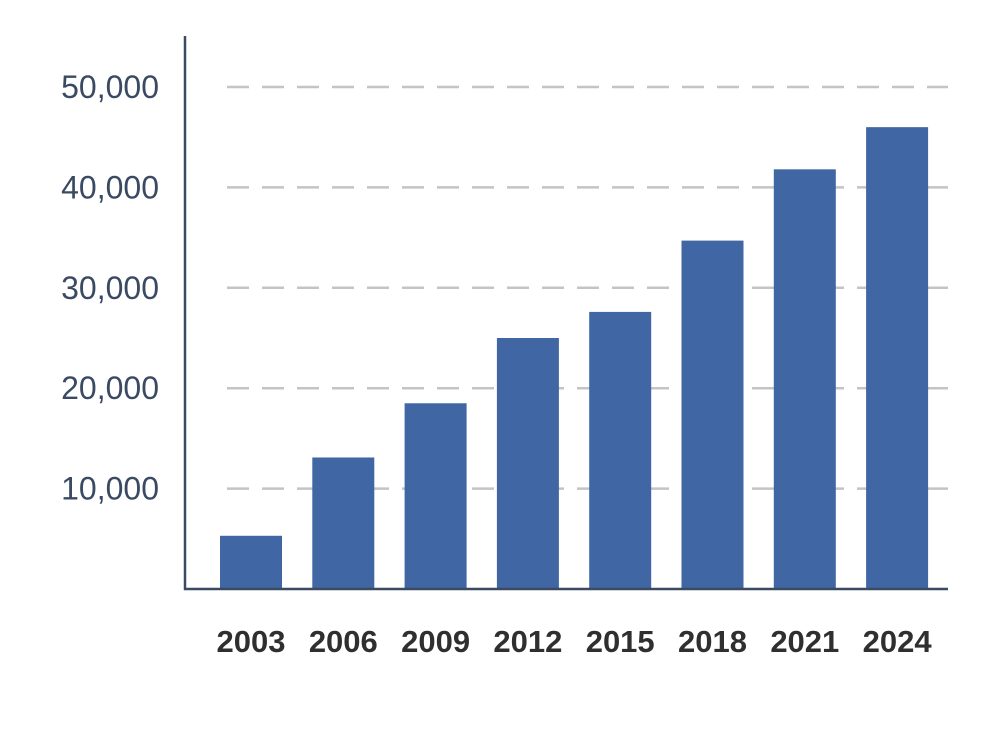 The image size is (1000, 730). What do you see at coordinates (251, 641) in the screenshot?
I see `x-tick-label: 2003` at bounding box center [251, 641].